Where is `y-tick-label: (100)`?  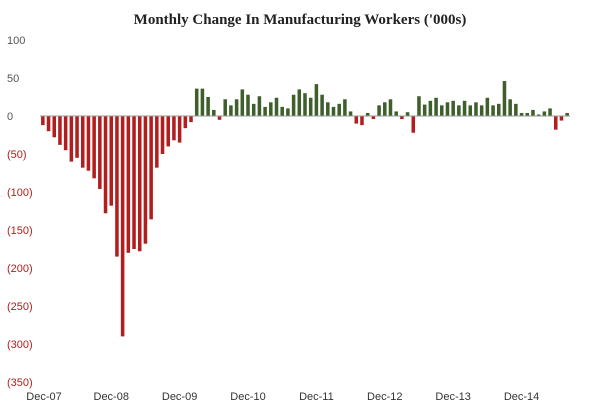 y-tick-label: (100) is located at coordinates (20, 193).